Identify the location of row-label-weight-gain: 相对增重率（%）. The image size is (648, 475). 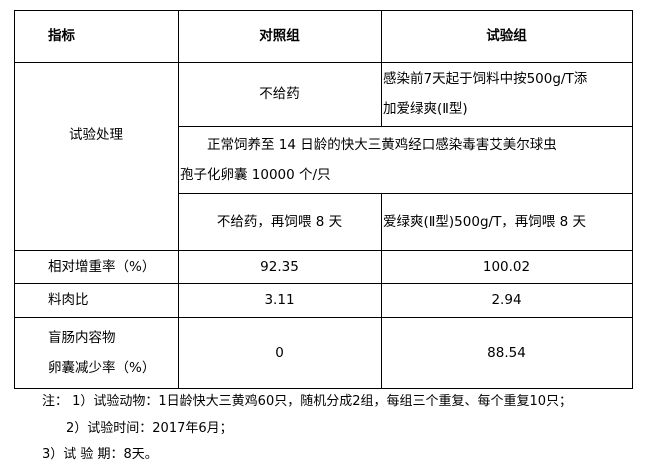
(102, 266).